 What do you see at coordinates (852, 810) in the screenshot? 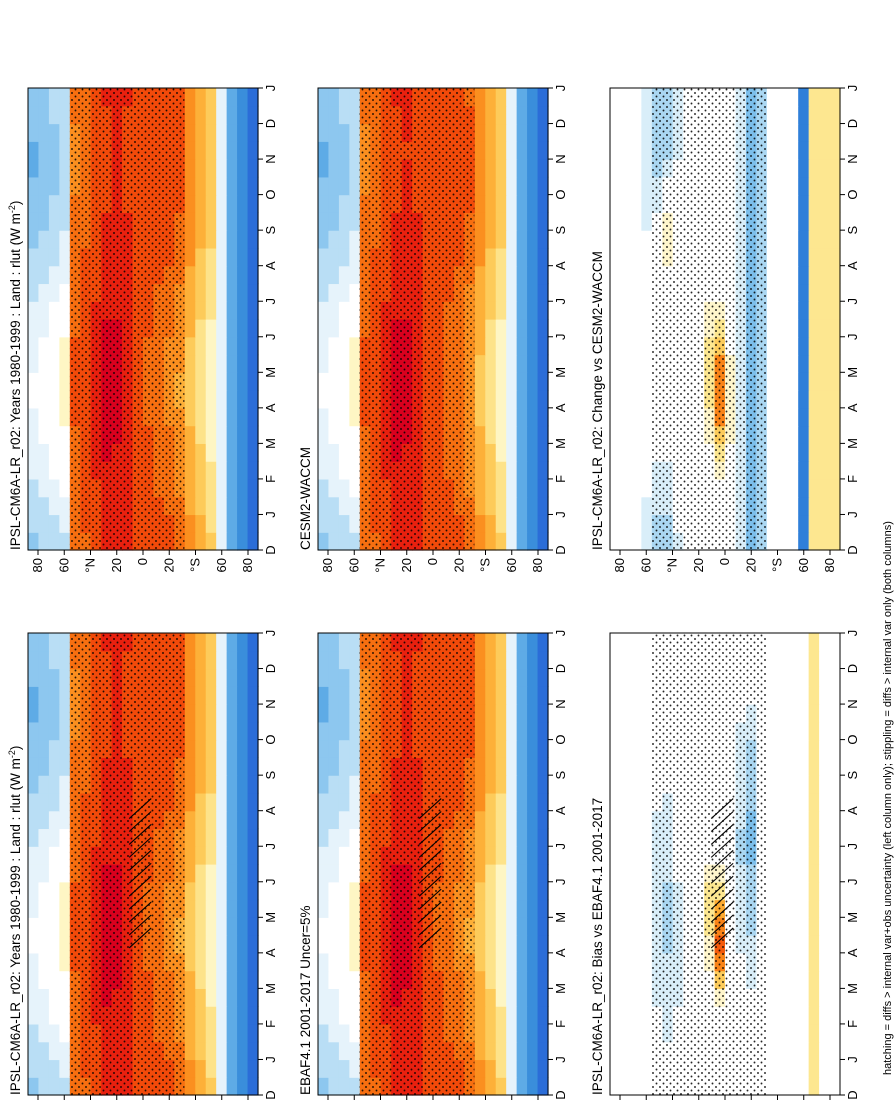
I see `x-tick-label: A` at bounding box center [852, 810].